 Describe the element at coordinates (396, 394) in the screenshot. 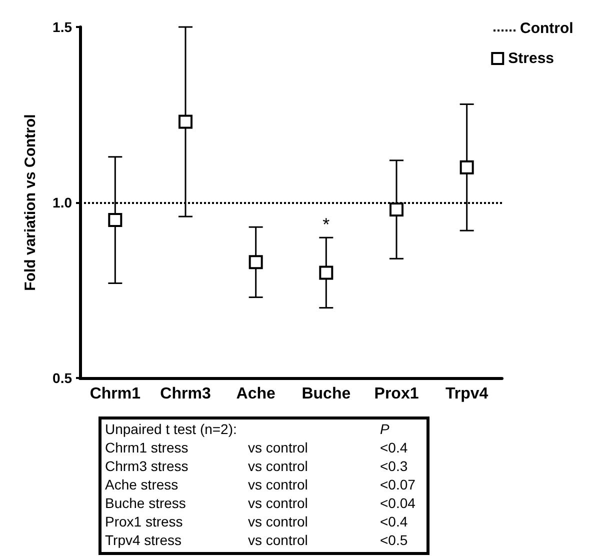

I see `x-tick-label: Prox1` at that location.